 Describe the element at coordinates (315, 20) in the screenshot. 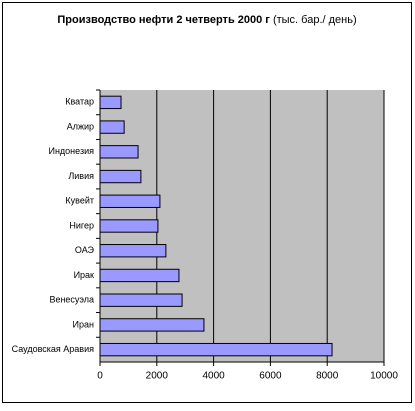

I see `chart-subtitle: (тыс. бар./ день)` at that location.